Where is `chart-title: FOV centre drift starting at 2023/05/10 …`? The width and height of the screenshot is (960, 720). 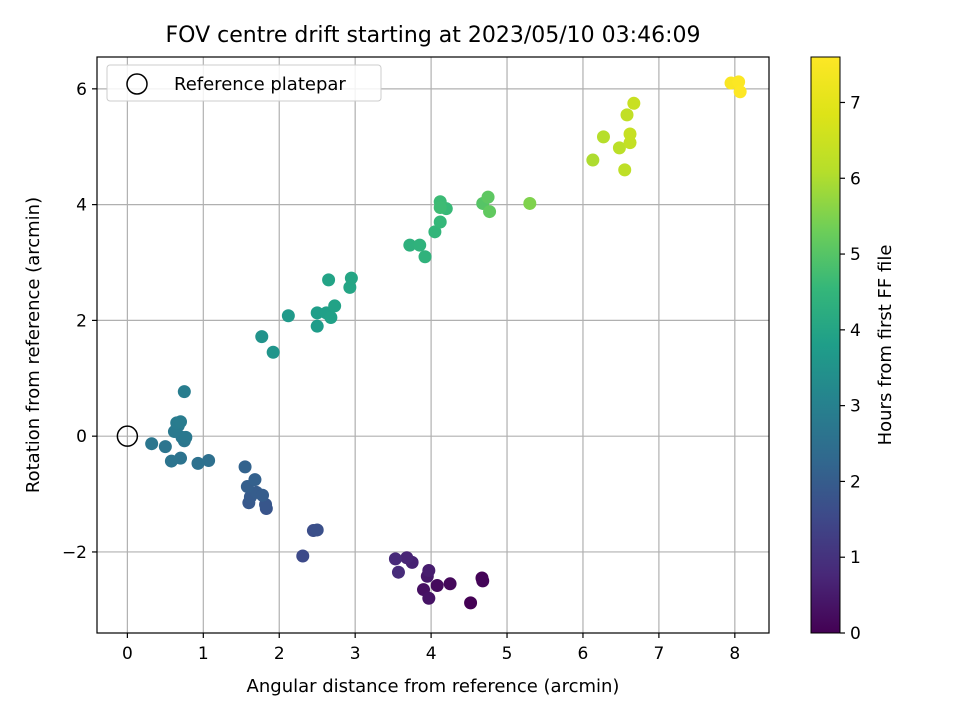 chart-title: FOV centre drift starting at 2023/05/10 … is located at coordinates (433, 35).